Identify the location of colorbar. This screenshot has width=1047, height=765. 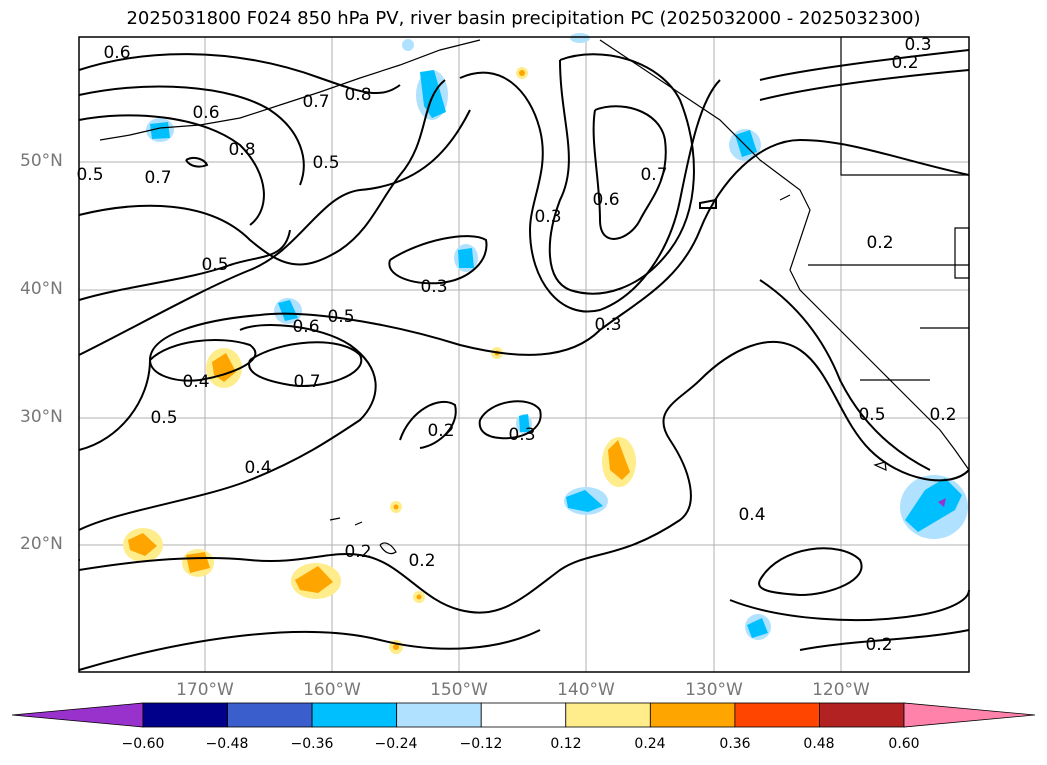
(523, 715).